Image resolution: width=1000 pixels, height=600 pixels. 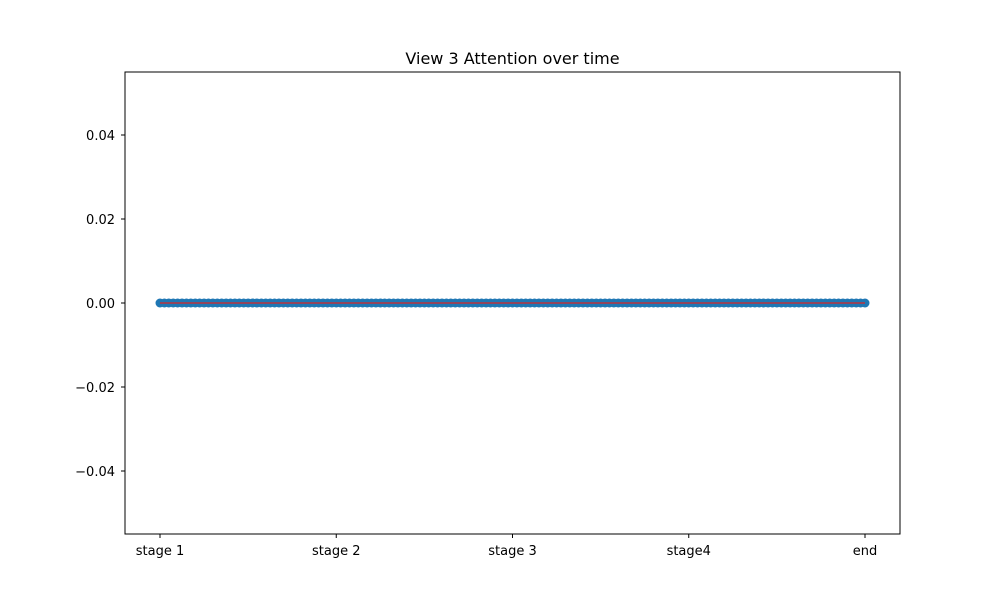 I want to click on x-tick-label: stage 2, so click(x=336, y=551).